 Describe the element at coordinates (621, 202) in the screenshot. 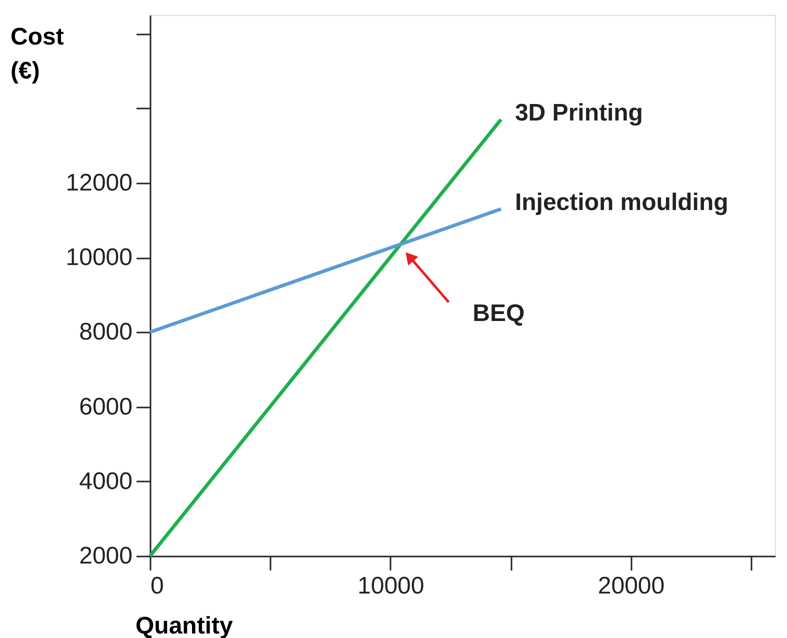

I see `series-label: Injection moulding` at that location.